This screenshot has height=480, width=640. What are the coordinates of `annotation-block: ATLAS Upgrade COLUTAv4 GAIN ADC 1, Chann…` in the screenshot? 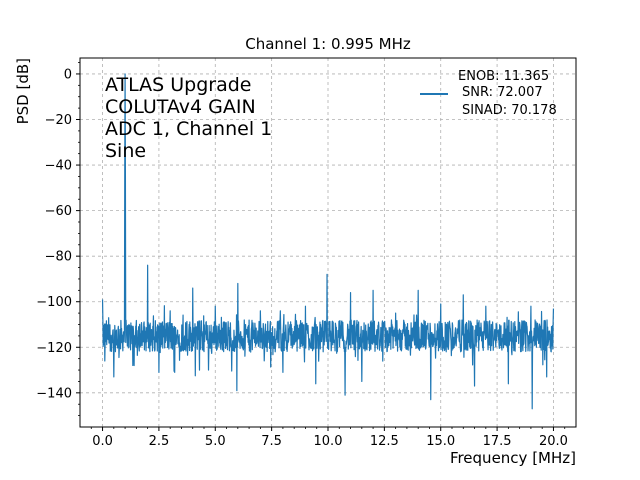 It's located at (188, 118).